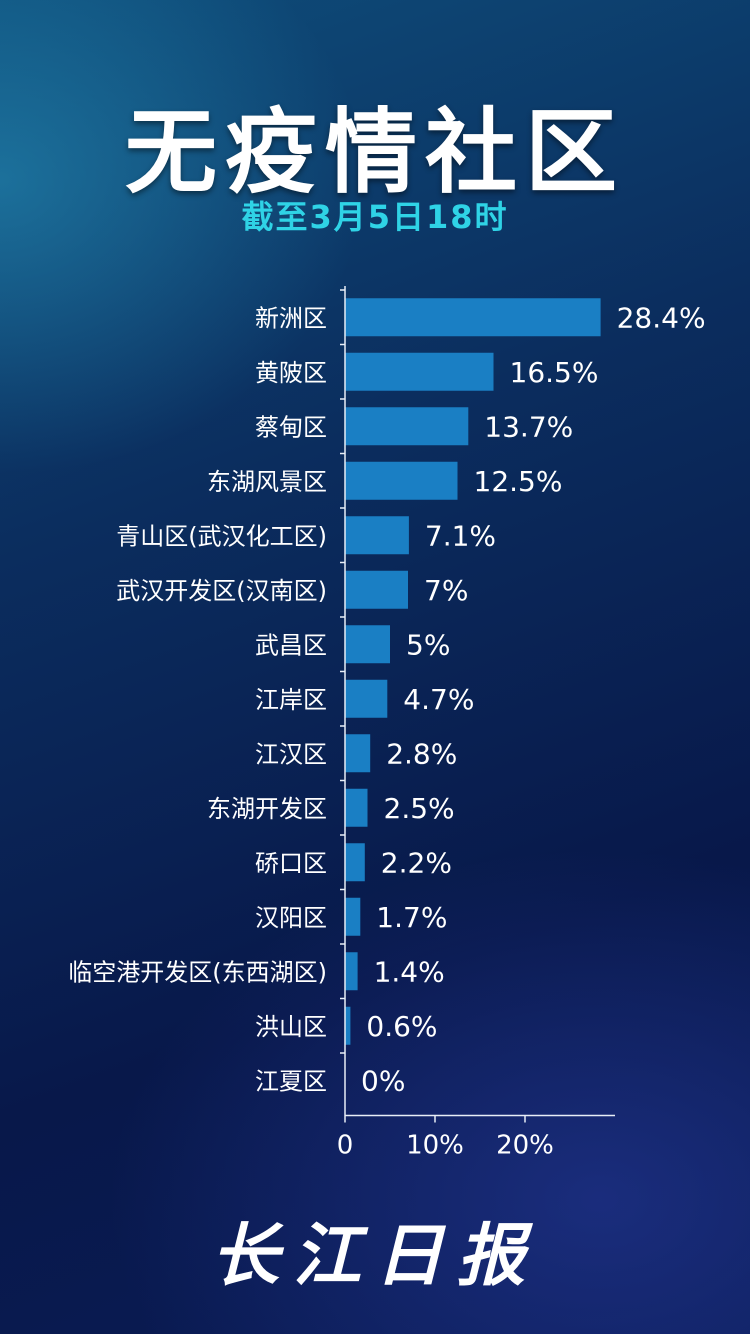 The image size is (750, 1334). What do you see at coordinates (291, 373) in the screenshot?
I see `category-label: 黄陂区` at bounding box center [291, 373].